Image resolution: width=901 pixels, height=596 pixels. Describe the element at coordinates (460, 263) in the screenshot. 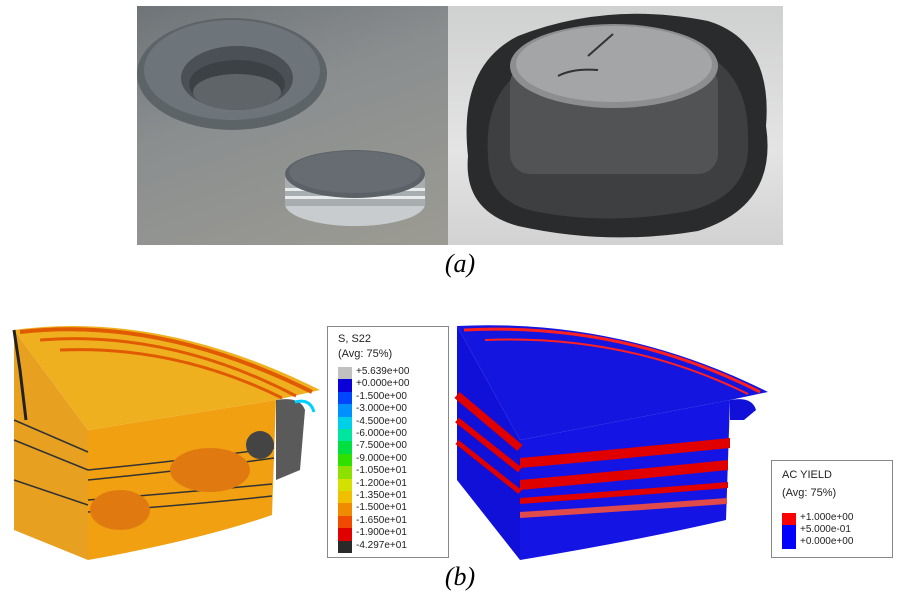

I see `caption-a: (a)` at that location.